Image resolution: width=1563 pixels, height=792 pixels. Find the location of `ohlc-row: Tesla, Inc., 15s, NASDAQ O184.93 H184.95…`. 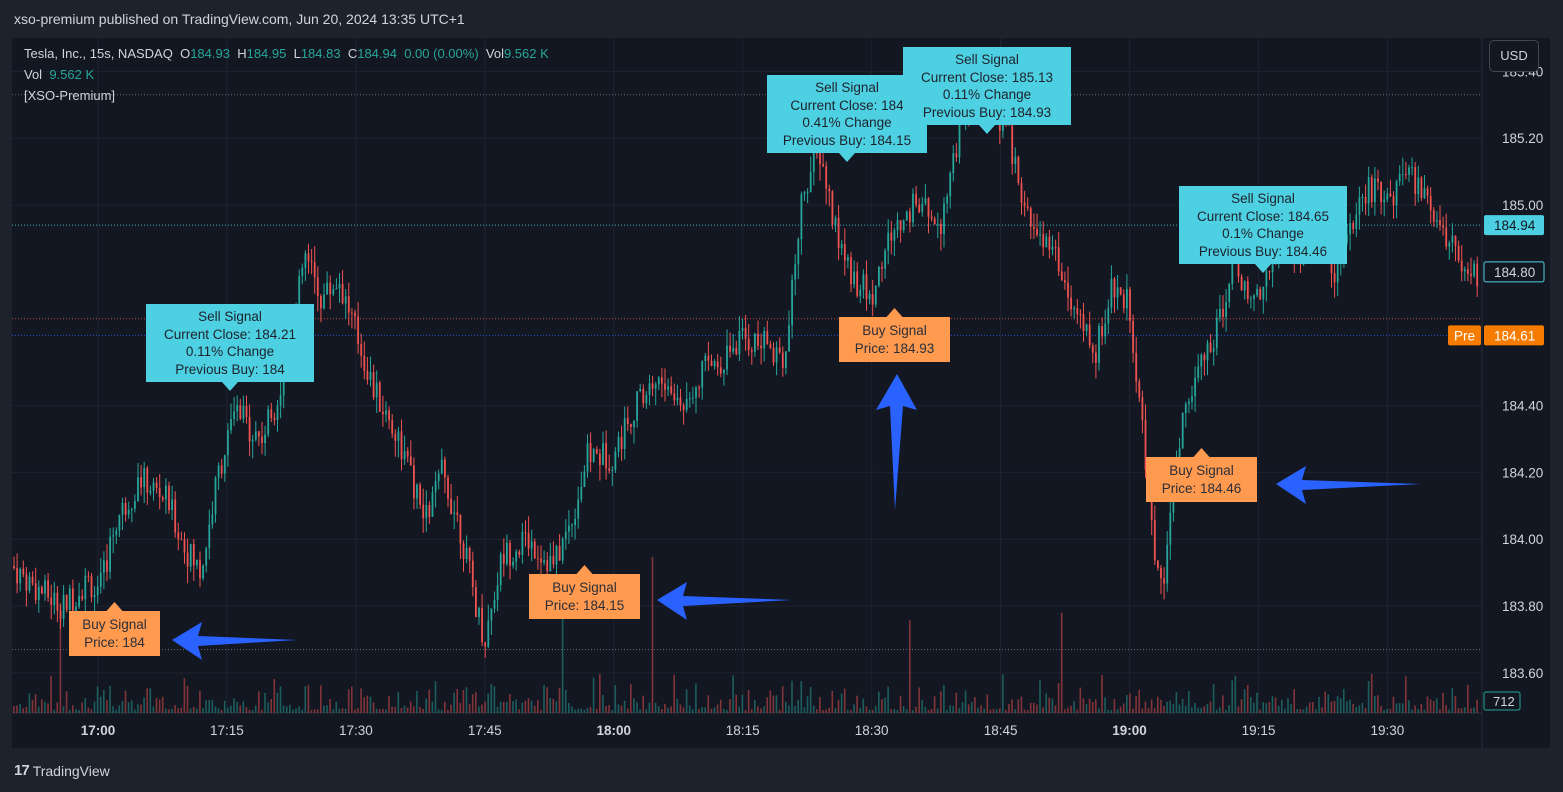

ohlc-row: Tesla, Inc., 15s, NASDAQ O184.93 H184.95… is located at coordinates (286, 56).